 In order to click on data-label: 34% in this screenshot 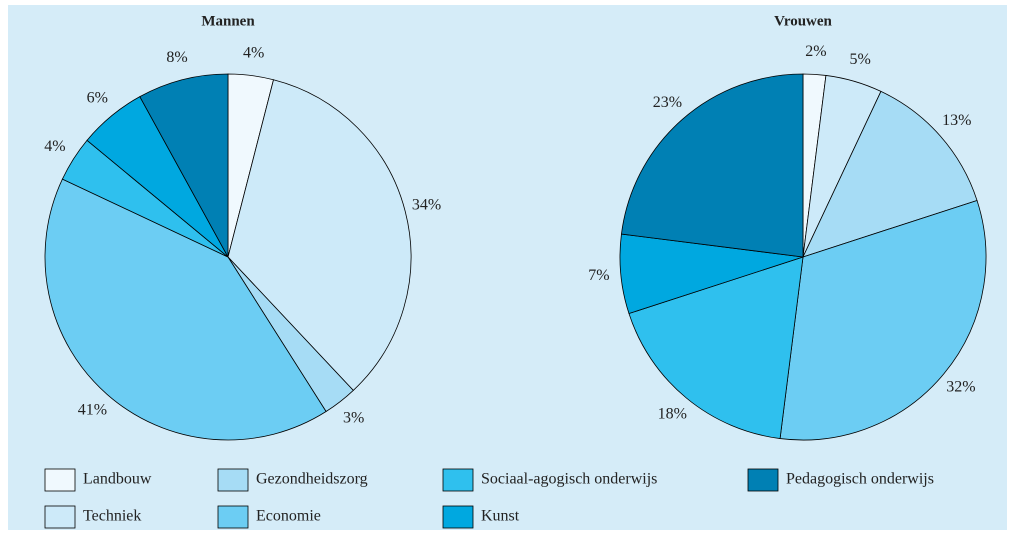, I will do `click(426, 205)`.